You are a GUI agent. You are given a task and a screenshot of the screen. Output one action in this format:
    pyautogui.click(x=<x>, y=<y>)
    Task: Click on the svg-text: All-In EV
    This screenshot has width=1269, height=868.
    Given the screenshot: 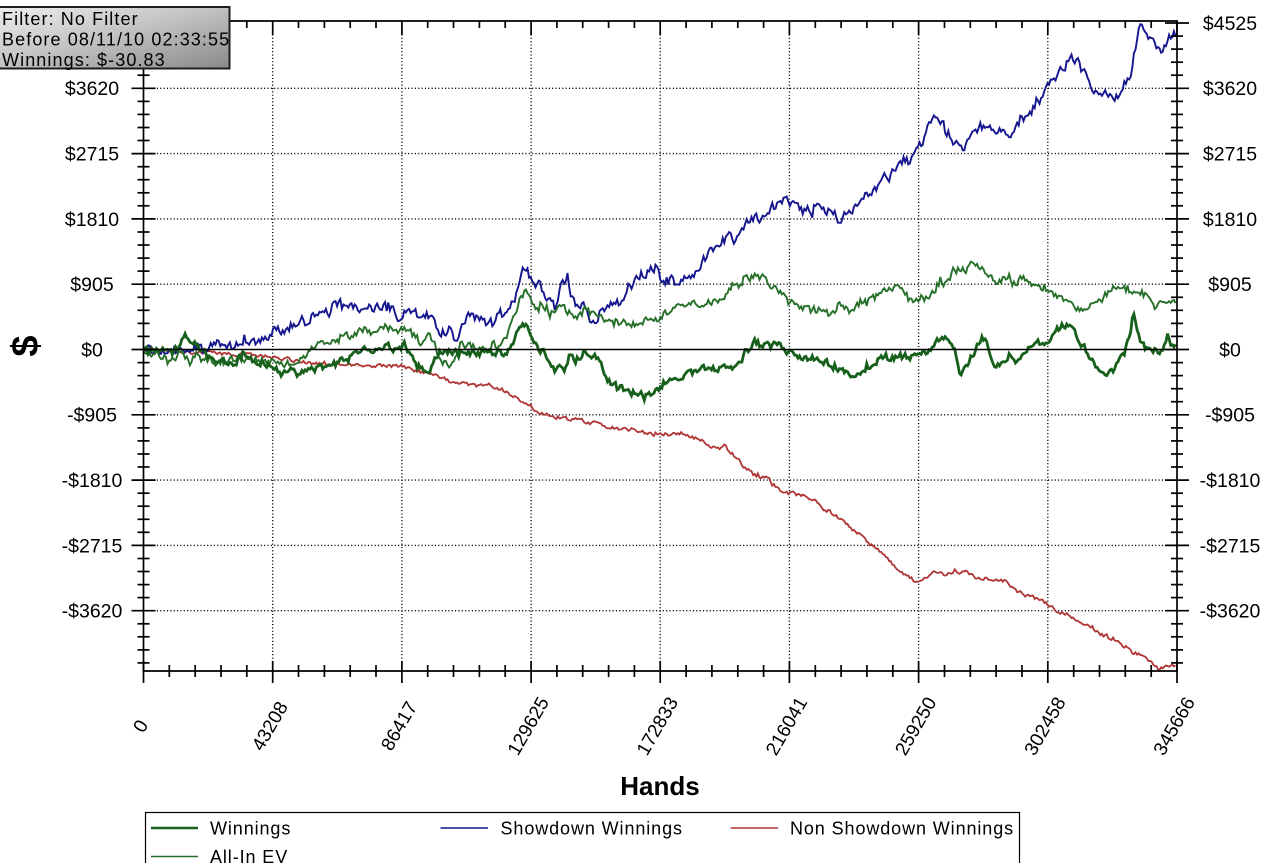 What is the action you would take?
    pyautogui.click(x=249, y=855)
    